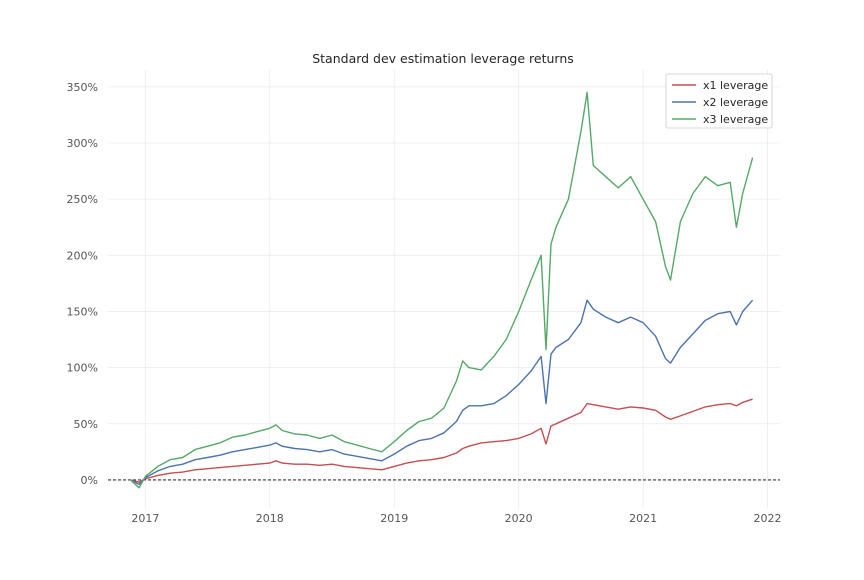 The height and width of the screenshot is (580, 864). Describe the element at coordinates (735, 119) in the screenshot. I see `legend-label: x3 leverage` at that location.